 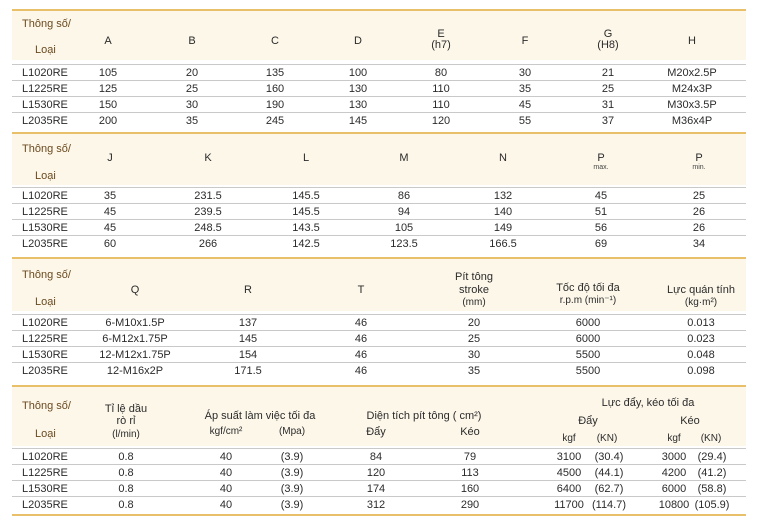 What do you see at coordinates (601, 167) in the screenshot?
I see `col-header-p-max-sub: max.` at bounding box center [601, 167].